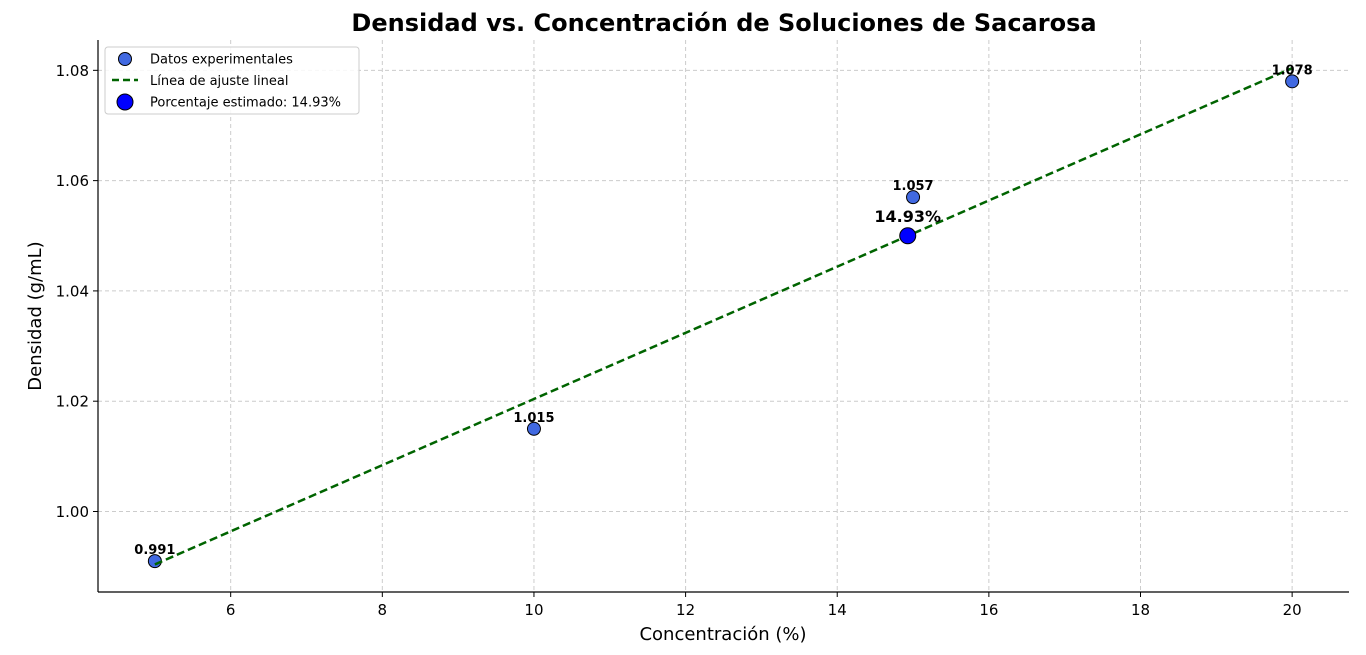  I want to click on x-tick-label: 8, so click(383, 610).